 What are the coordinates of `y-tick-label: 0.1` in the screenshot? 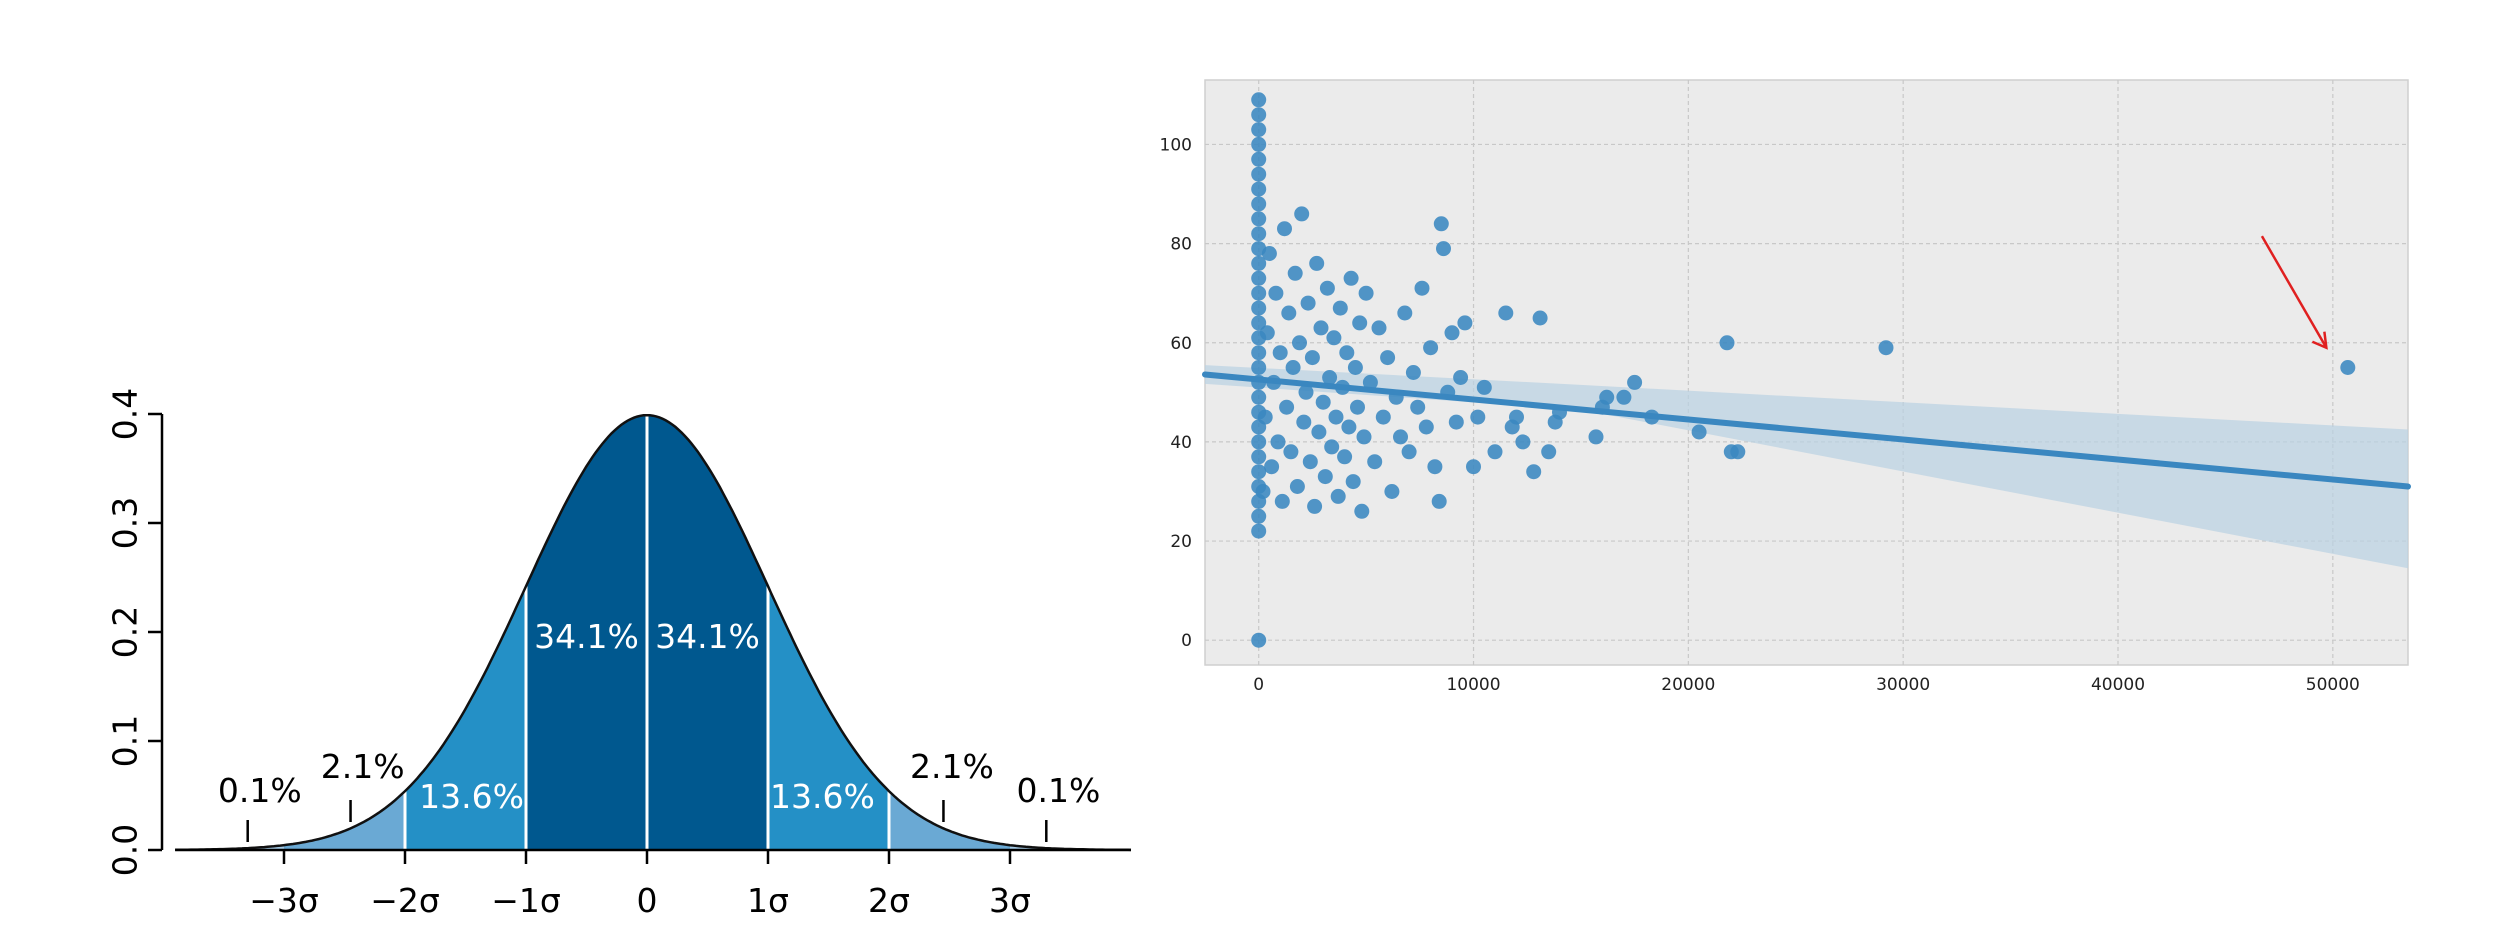 It's located at (125, 741).